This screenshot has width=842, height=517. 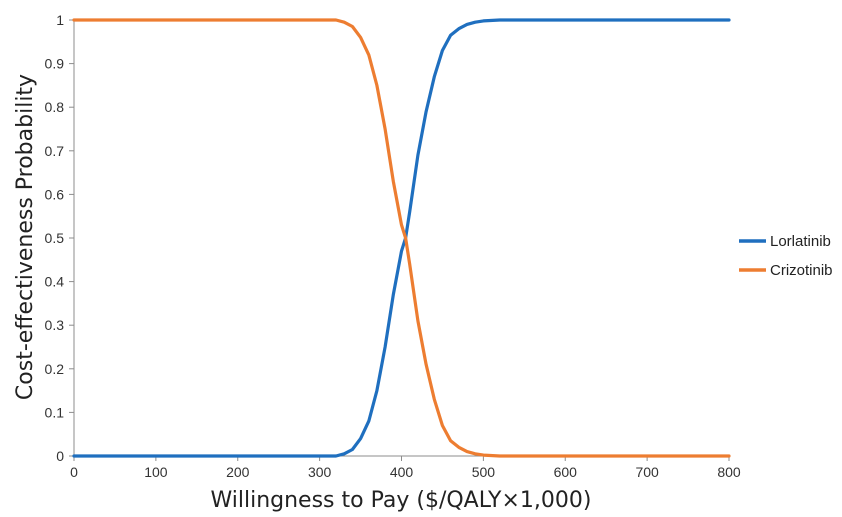 I want to click on x-tick-label: 500, so click(x=484, y=472).